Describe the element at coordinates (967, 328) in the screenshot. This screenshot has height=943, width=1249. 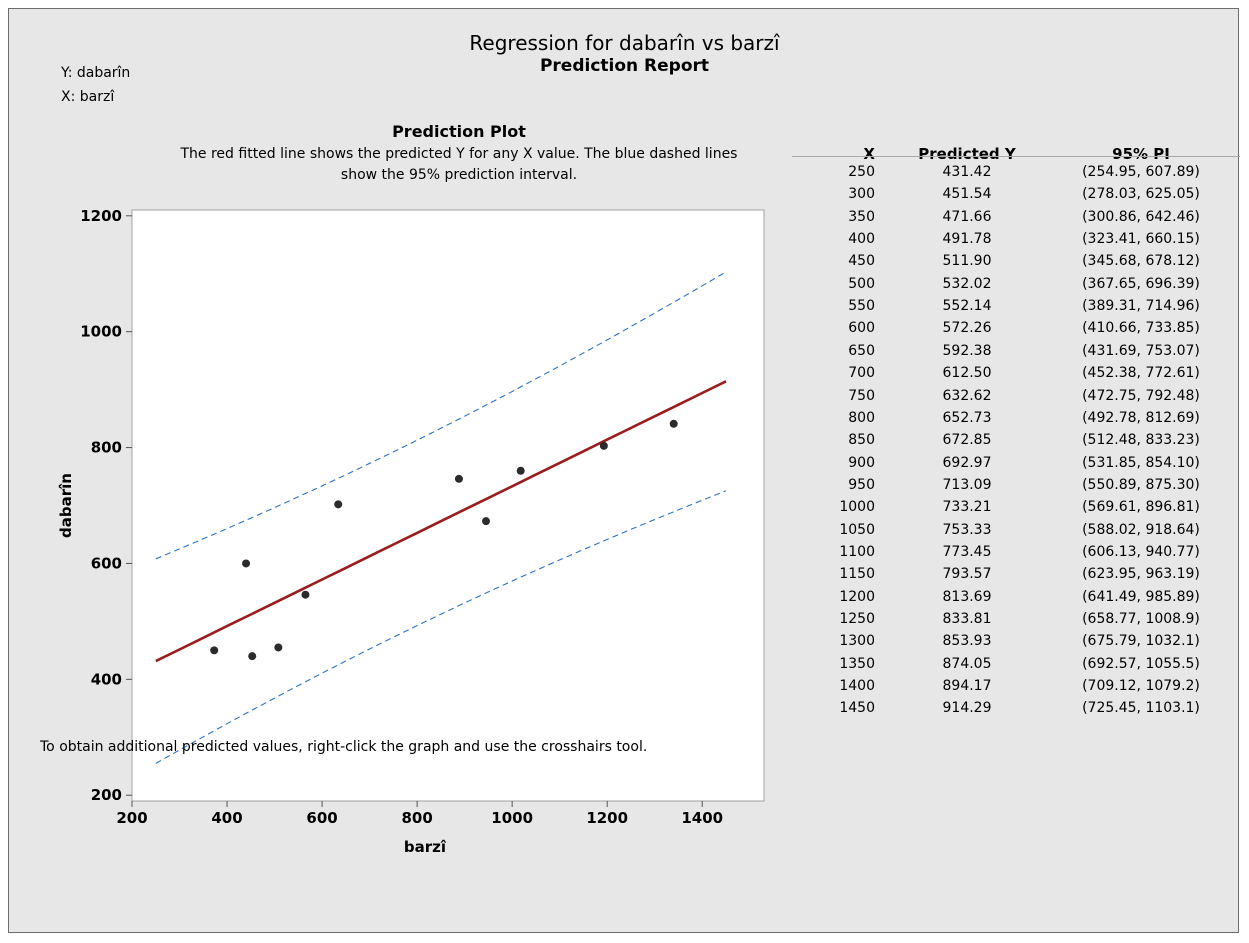
I see `cell-predicted-y: 572.26` at that location.